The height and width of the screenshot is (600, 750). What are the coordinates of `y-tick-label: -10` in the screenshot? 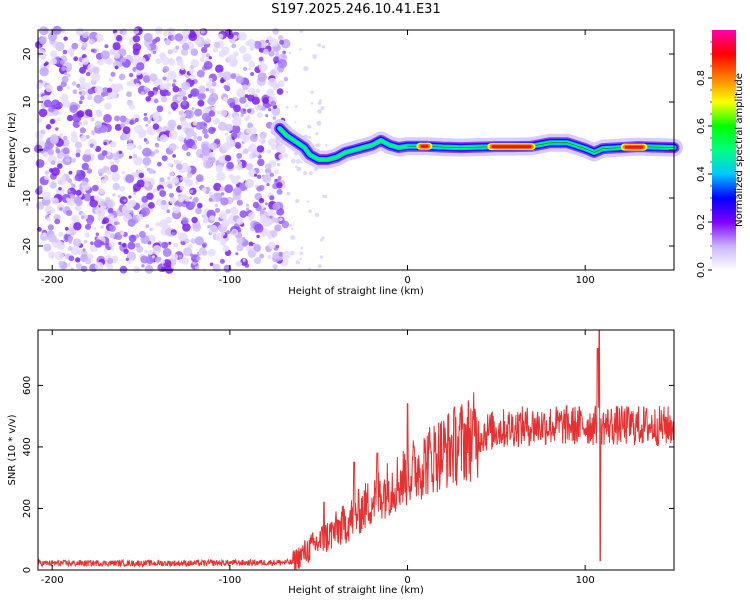 It's located at (27, 198).